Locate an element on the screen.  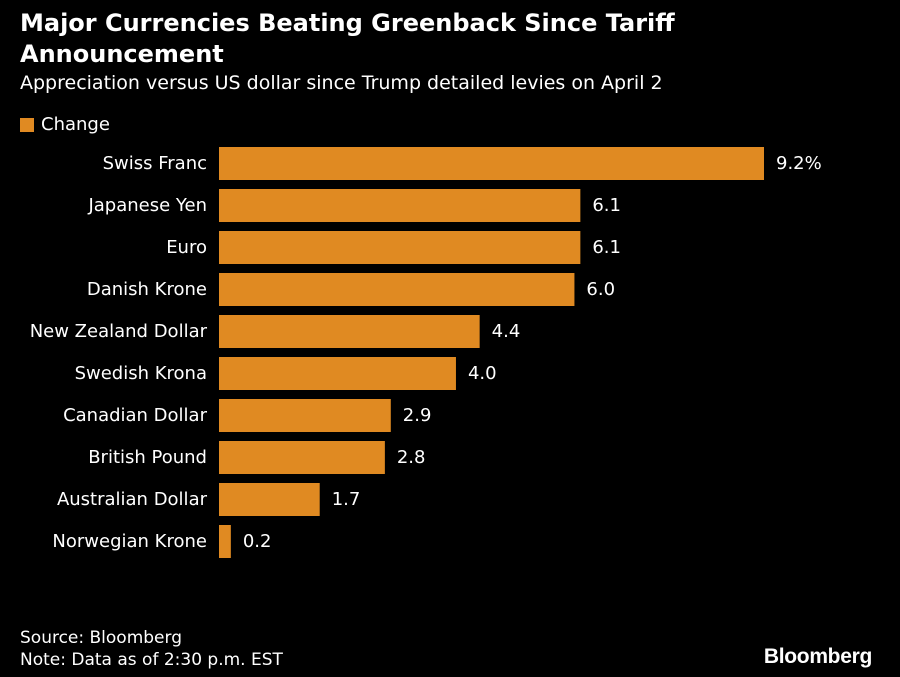
bar-new-zealand-dollar is located at coordinates (349, 331).